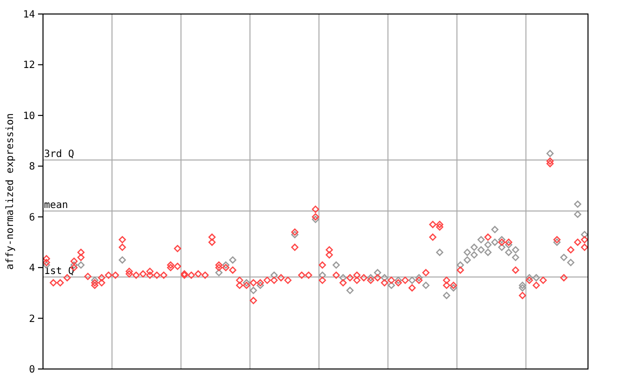 This screenshot has width=640, height=384. I want to click on y-tick-label: 6, so click(31, 218).